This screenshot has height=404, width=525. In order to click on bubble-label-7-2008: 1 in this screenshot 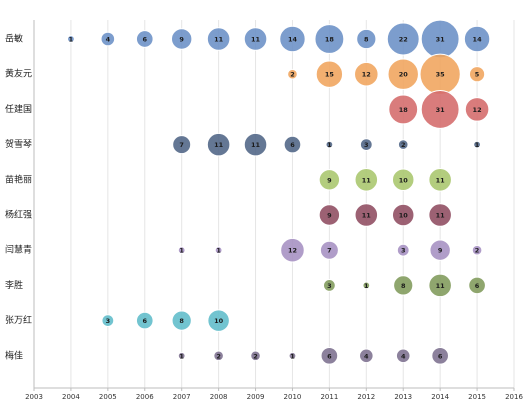, I will do `click(218, 251)`.